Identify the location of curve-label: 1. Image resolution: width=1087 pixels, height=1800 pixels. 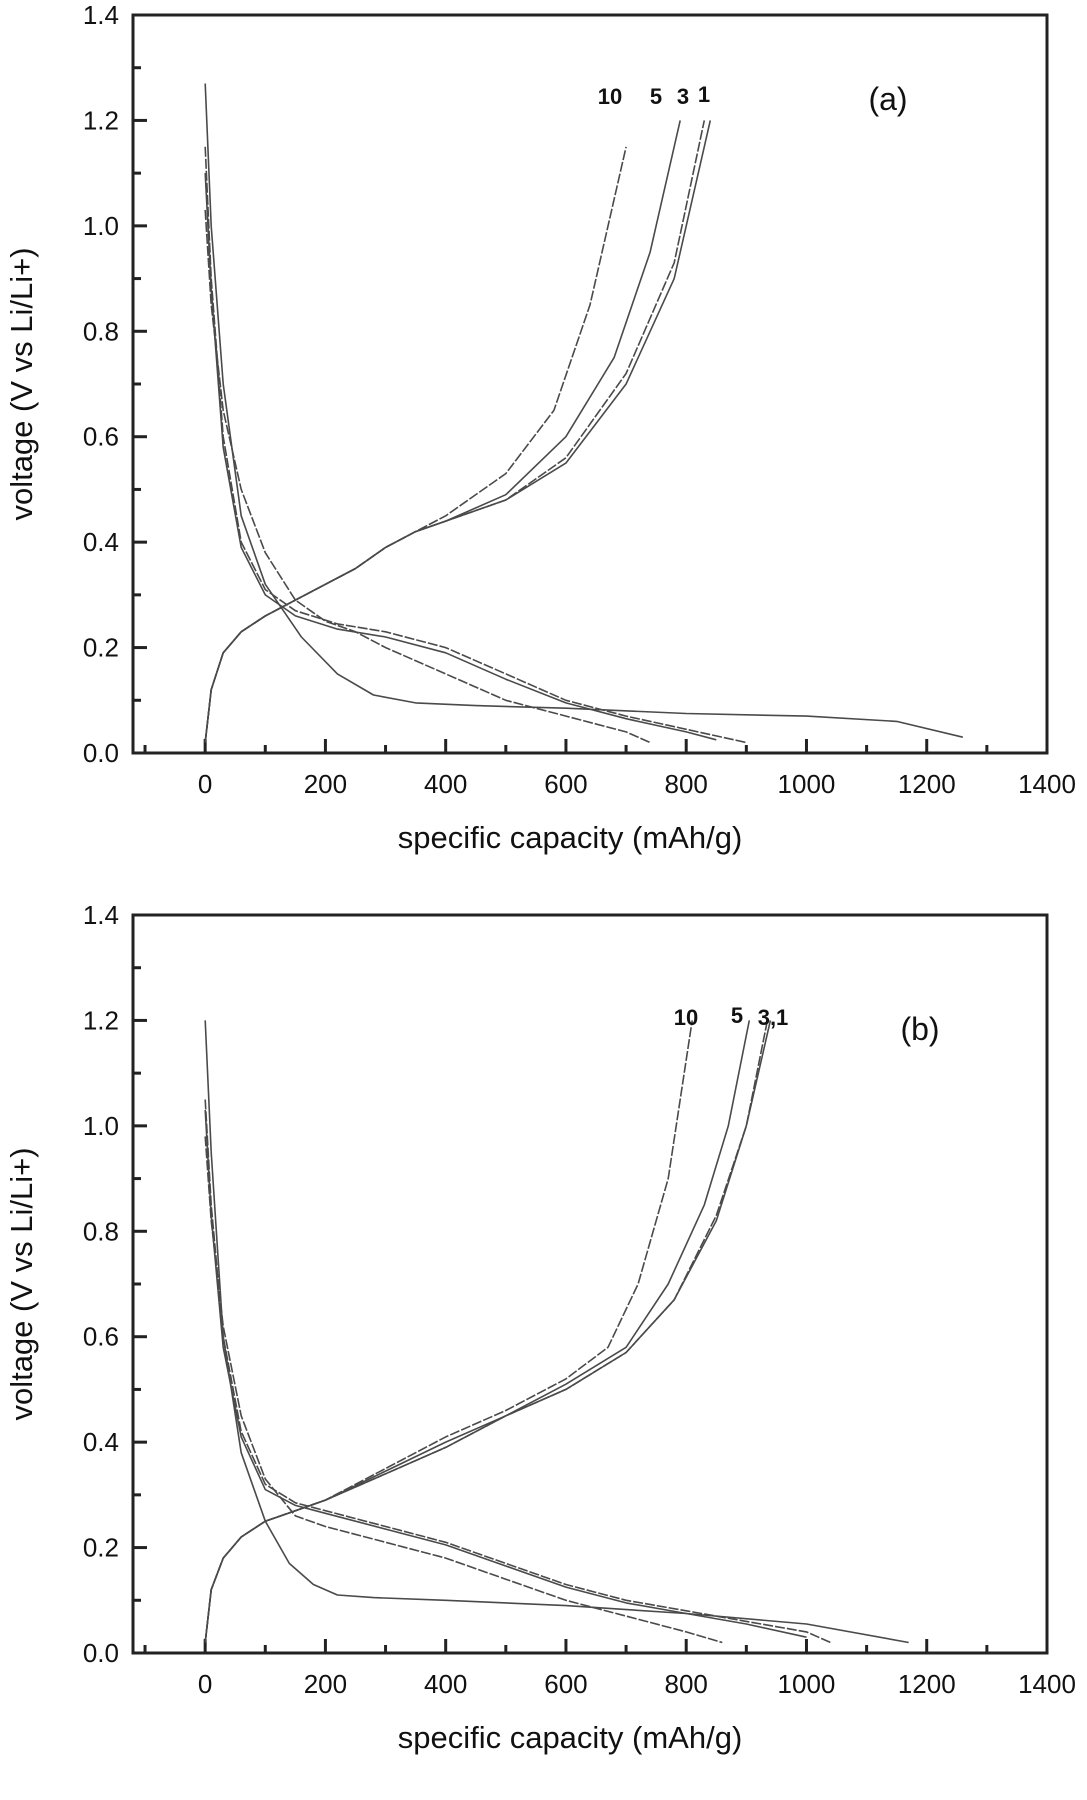
(704, 94).